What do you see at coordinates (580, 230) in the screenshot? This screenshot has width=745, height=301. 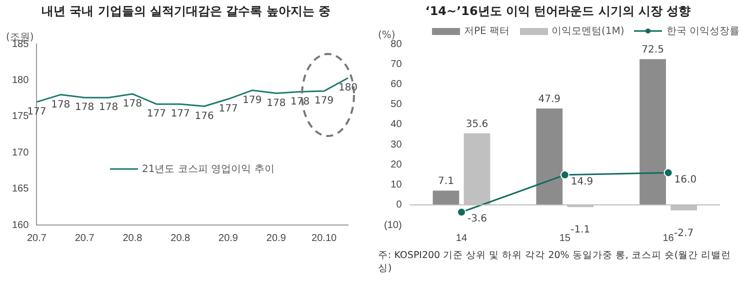 I see `data-label: -1.1` at bounding box center [580, 230].